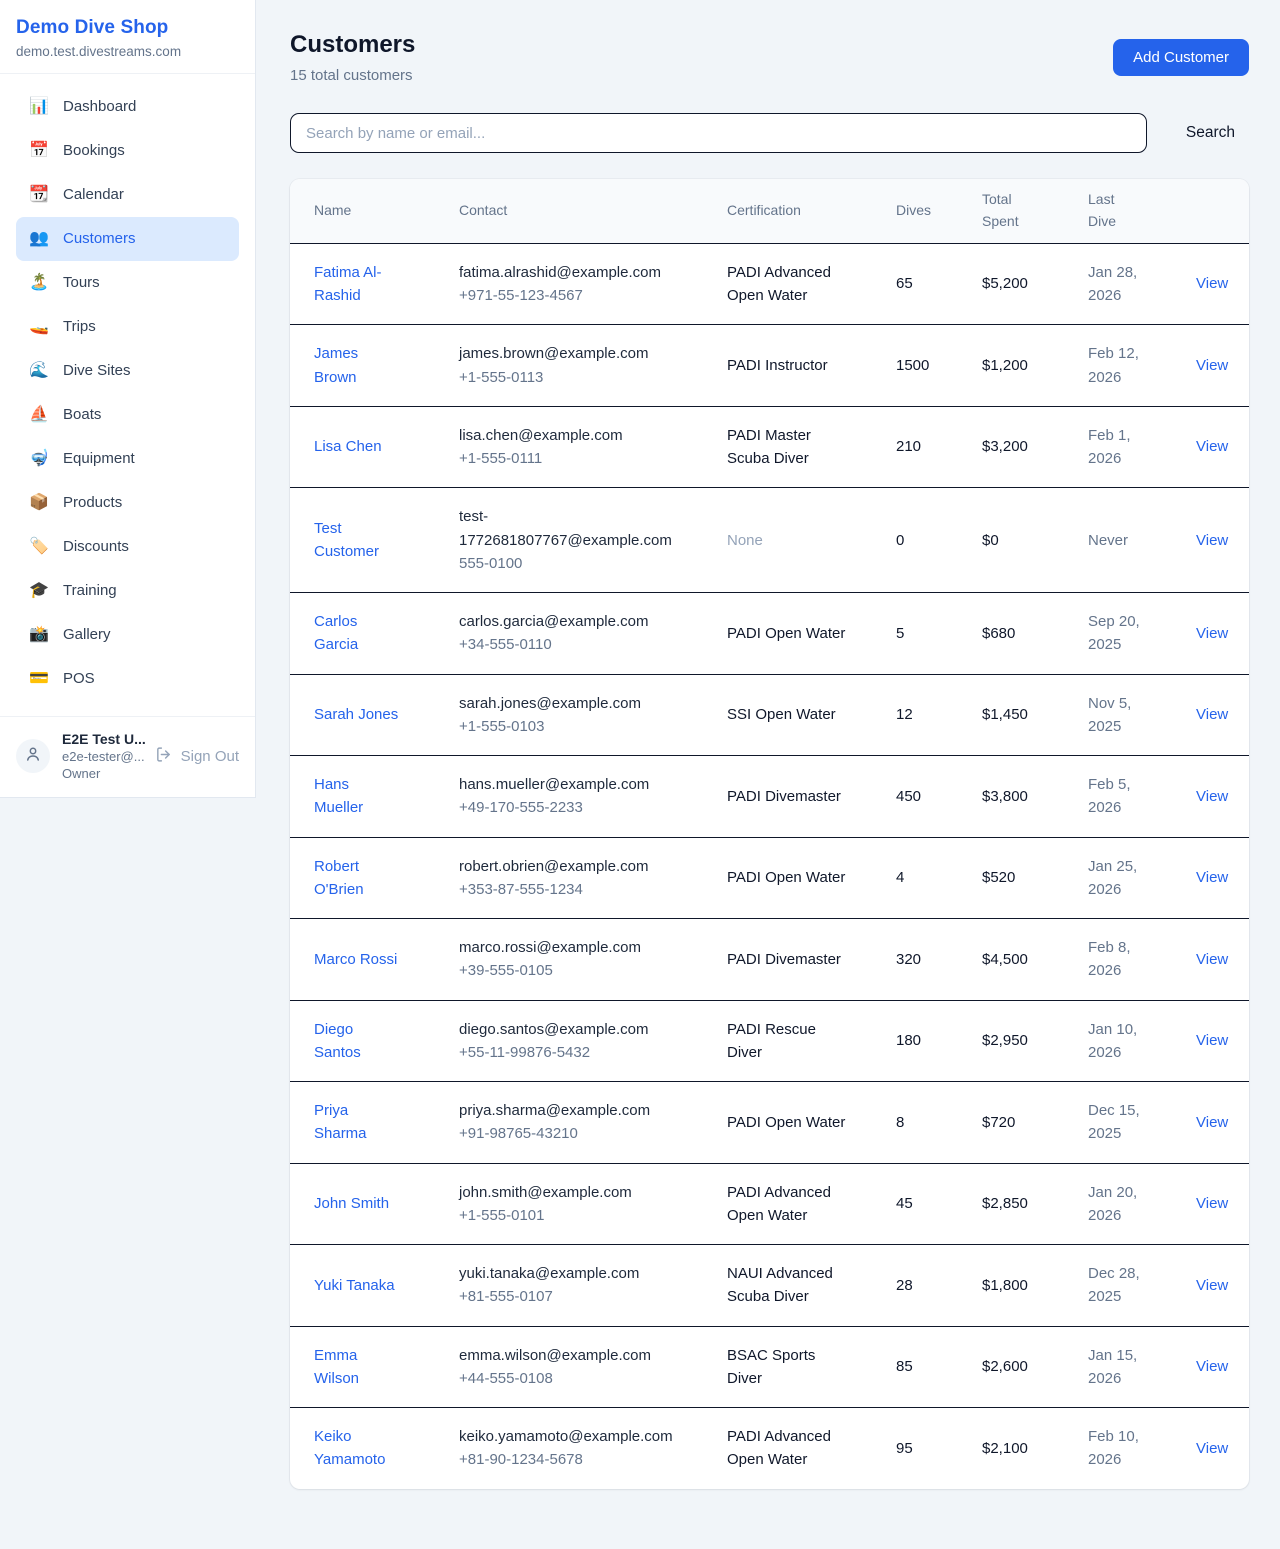 Image resolution: width=1280 pixels, height=1549 pixels. Describe the element at coordinates (521, 296) in the screenshot. I see `customer-phone: +971-55-123-4567` at that location.